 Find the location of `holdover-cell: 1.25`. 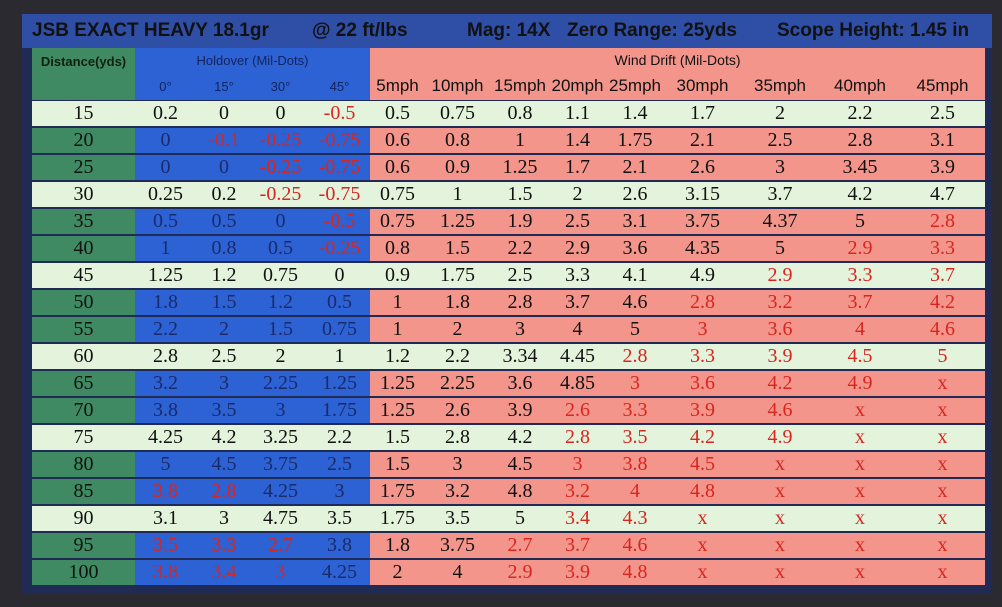

holdover-cell: 1.25 is located at coordinates (339, 383).